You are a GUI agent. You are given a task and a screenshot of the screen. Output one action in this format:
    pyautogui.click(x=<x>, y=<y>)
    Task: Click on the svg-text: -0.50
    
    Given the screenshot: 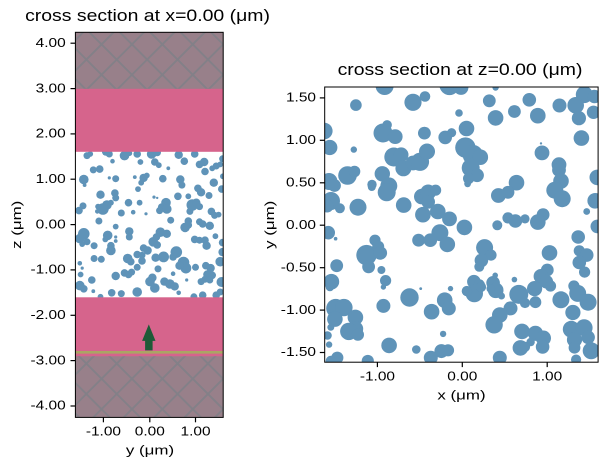 What is the action you would take?
    pyautogui.click(x=298, y=267)
    